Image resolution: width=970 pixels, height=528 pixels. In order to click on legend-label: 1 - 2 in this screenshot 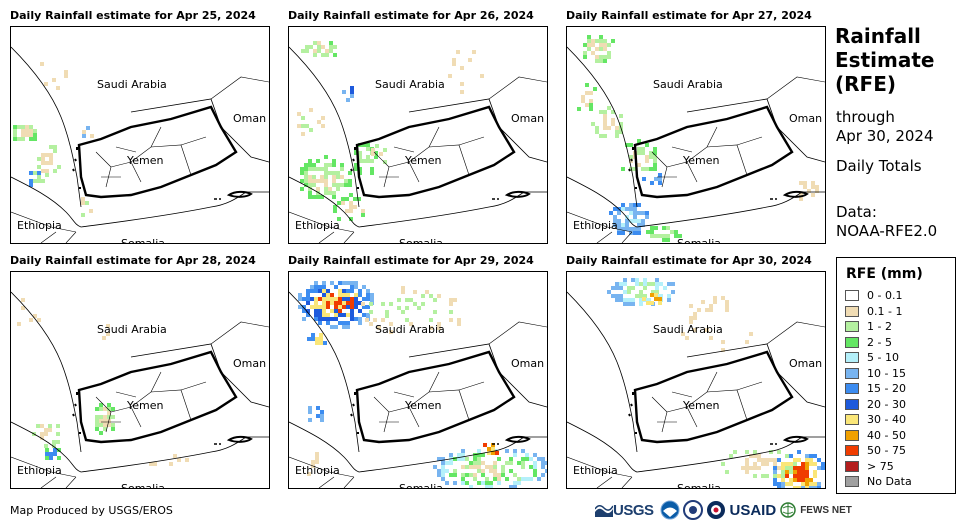, I will do `click(879, 326)`.